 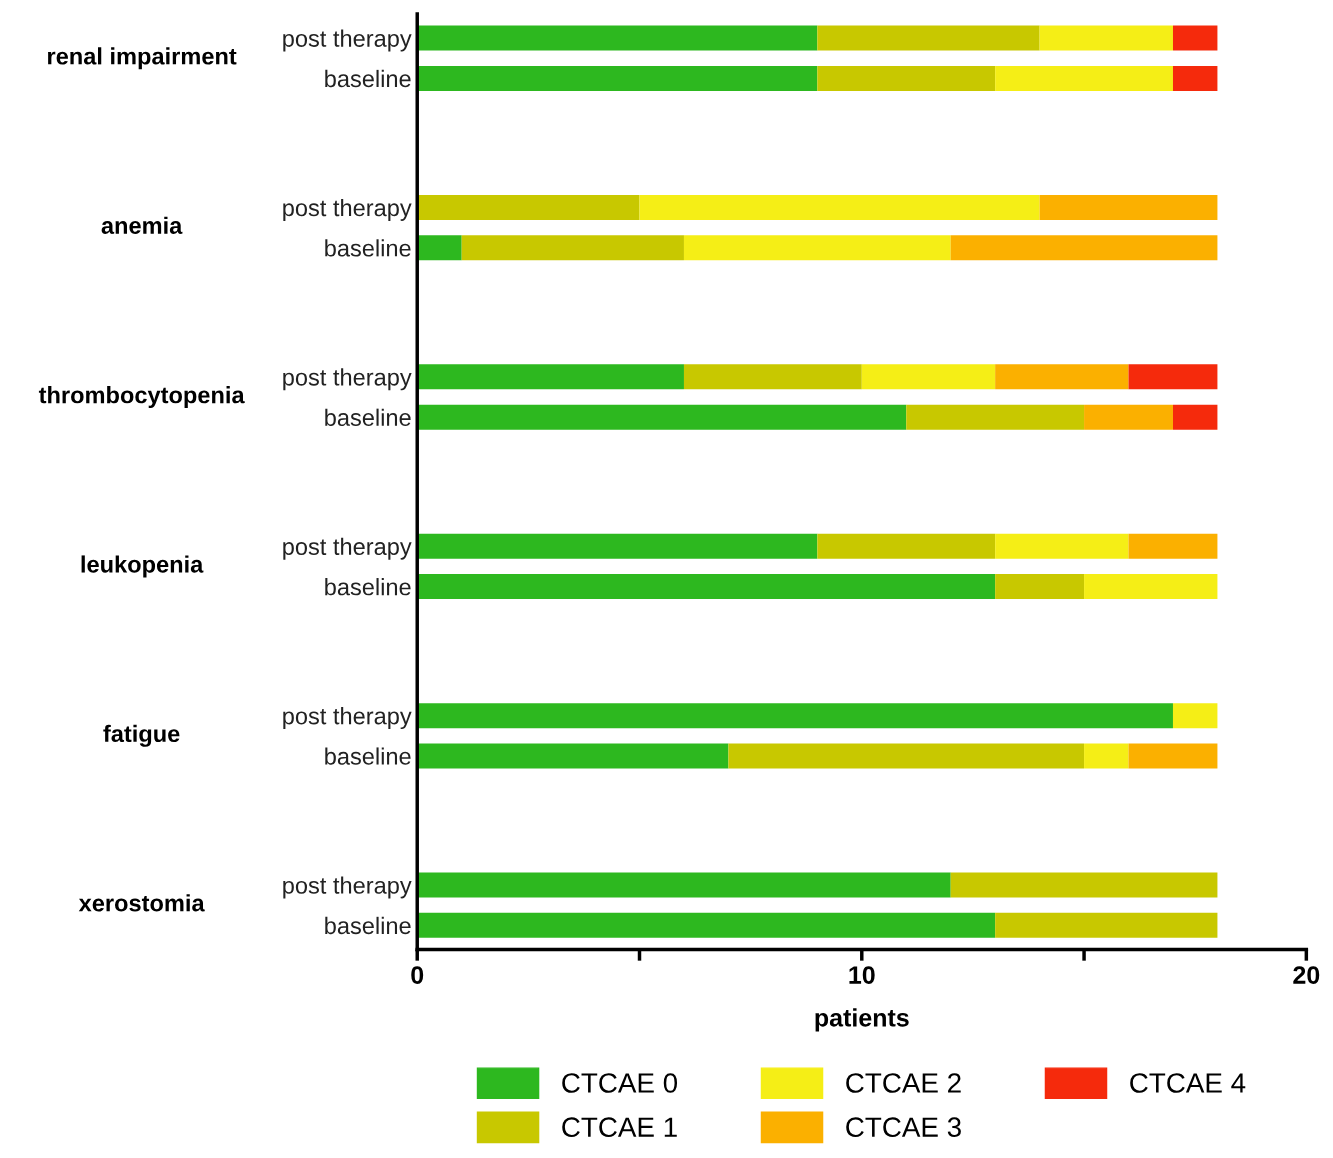 I want to click on x-tick-label: 10, so click(x=862, y=975).